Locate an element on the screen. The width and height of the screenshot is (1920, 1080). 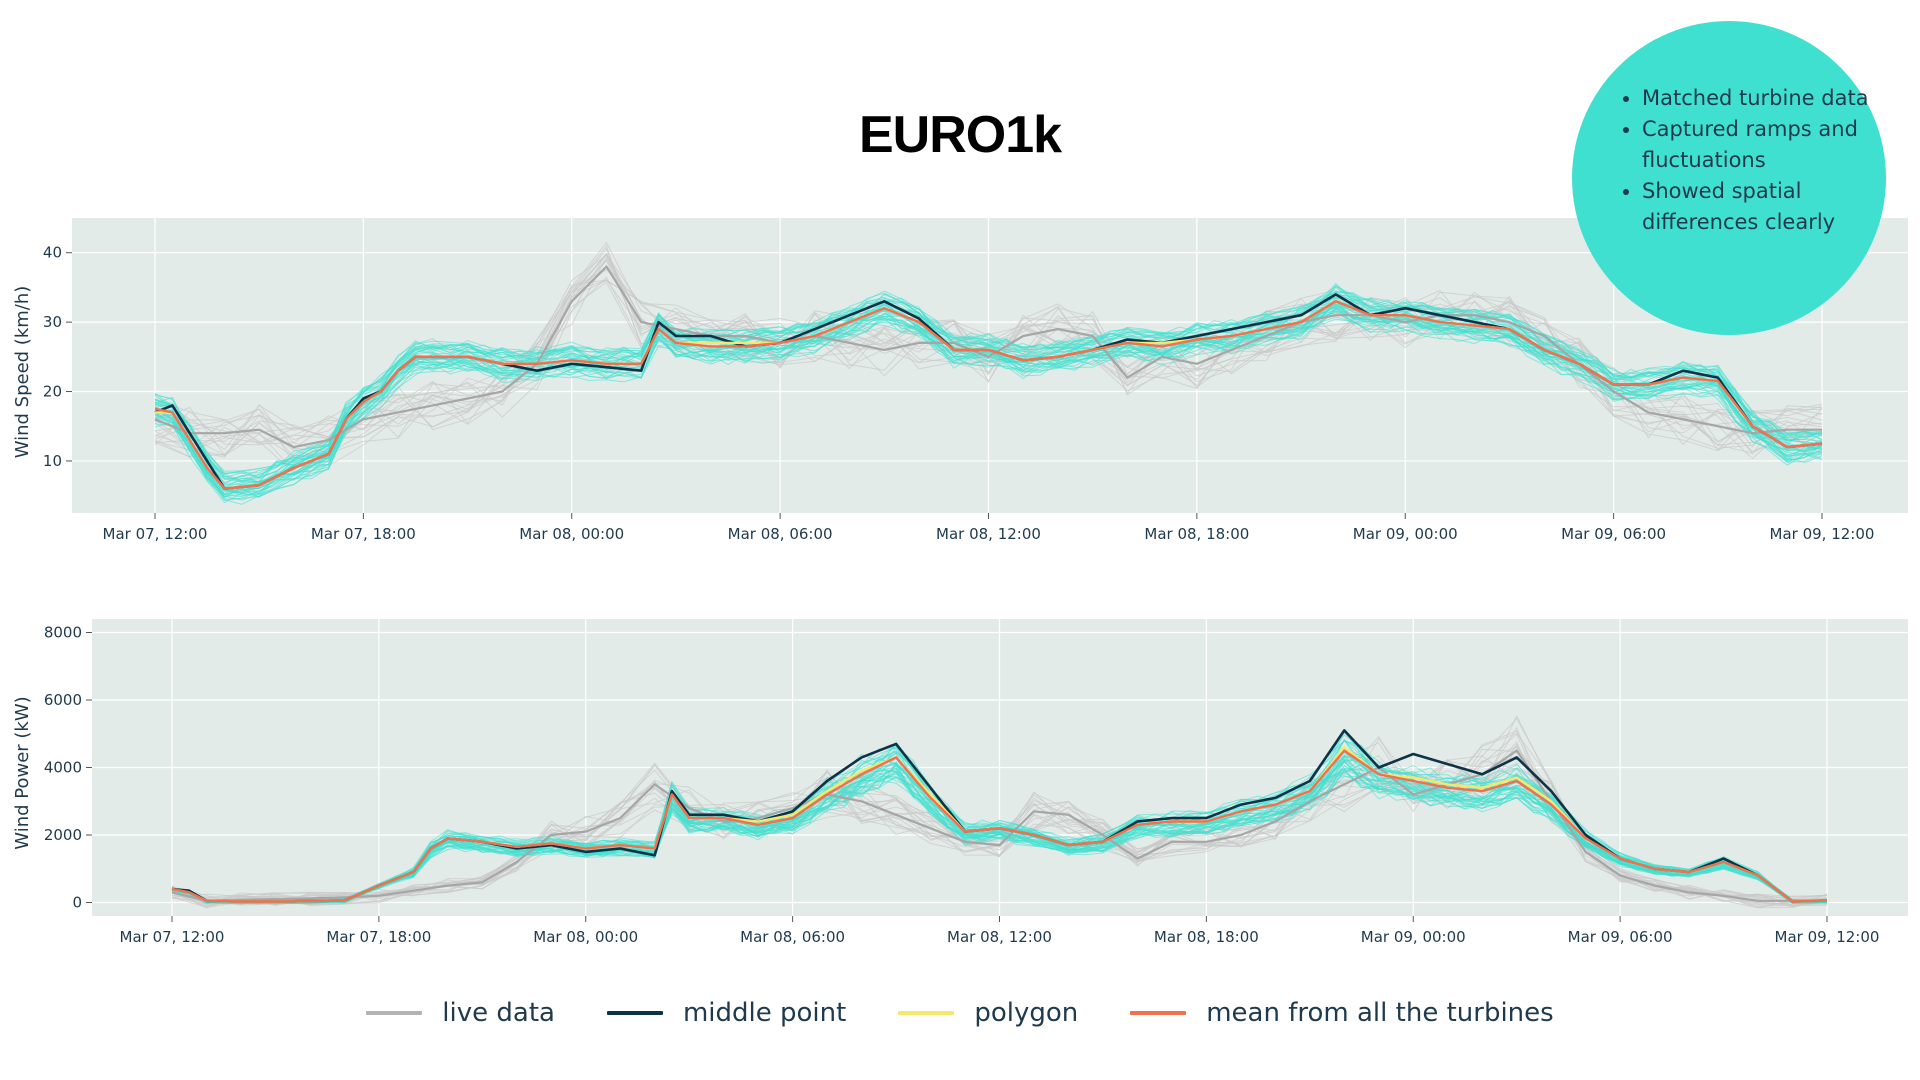
y-tick-label: 4000 is located at coordinates (63, 768).